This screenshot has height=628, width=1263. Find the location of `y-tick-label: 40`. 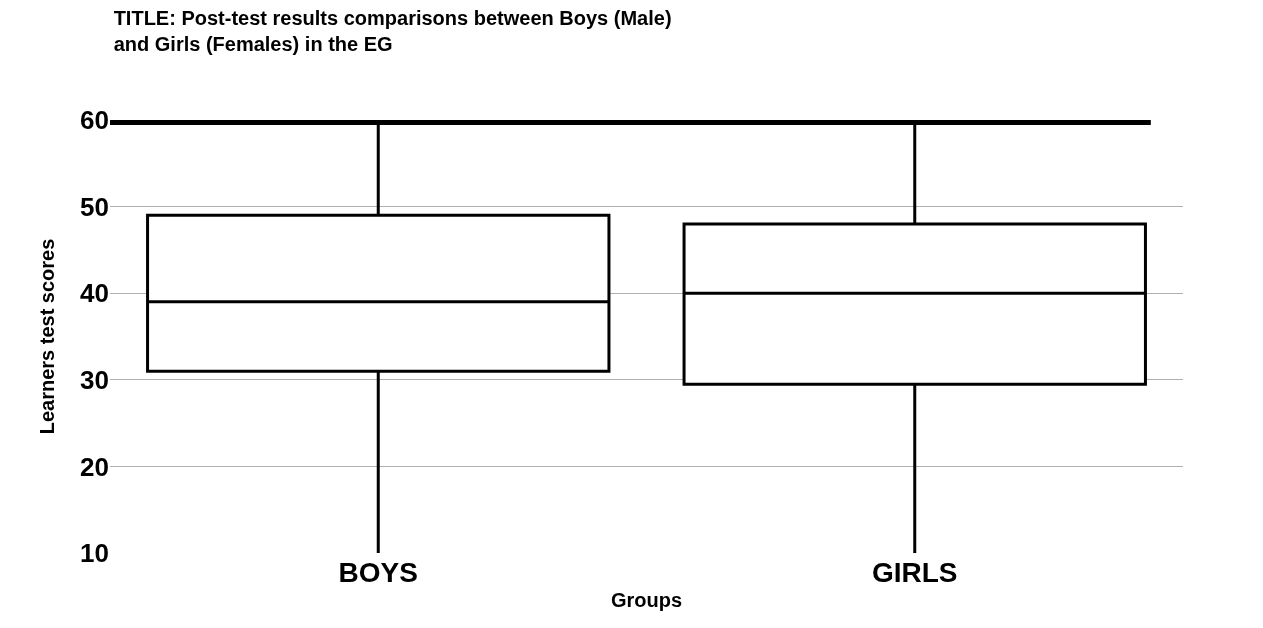

y-tick-label: 40 is located at coordinates (94, 293).